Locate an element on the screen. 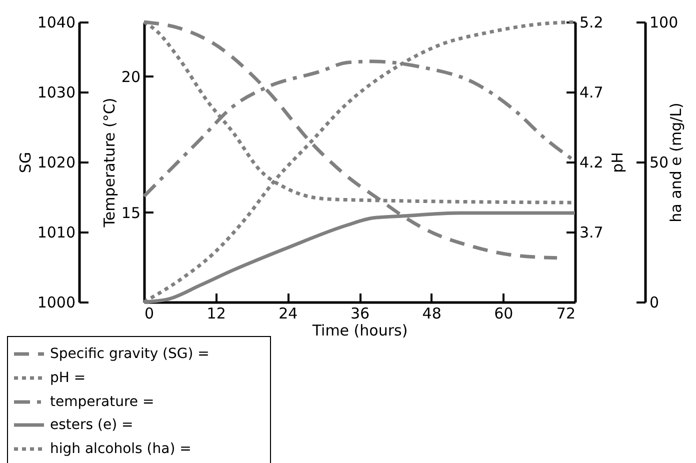 This screenshot has height=463, width=696. y3-tick-label: 1040 is located at coordinates (56, 23).